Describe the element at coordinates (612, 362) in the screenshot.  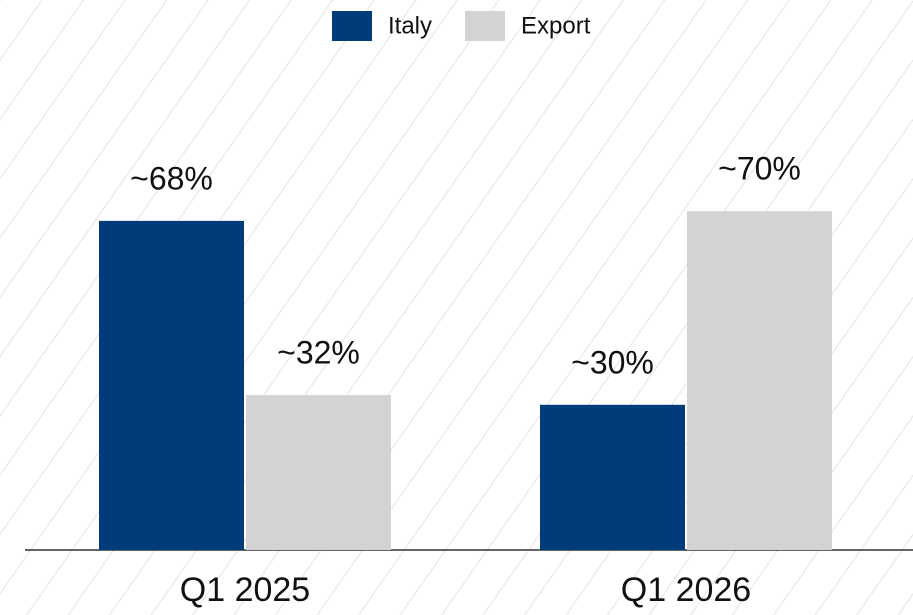
I see `value-label: ~30%` at that location.